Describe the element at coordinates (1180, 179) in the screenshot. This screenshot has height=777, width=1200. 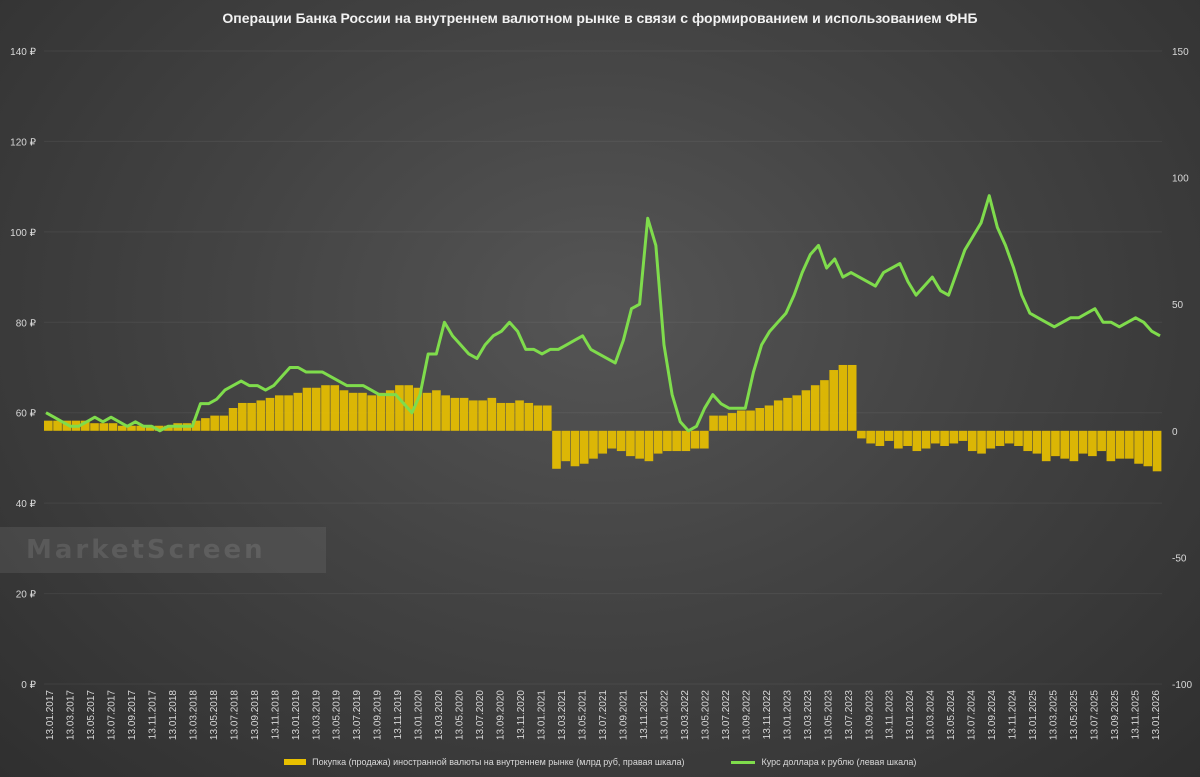
I see `right-tick-label: 100` at that location.